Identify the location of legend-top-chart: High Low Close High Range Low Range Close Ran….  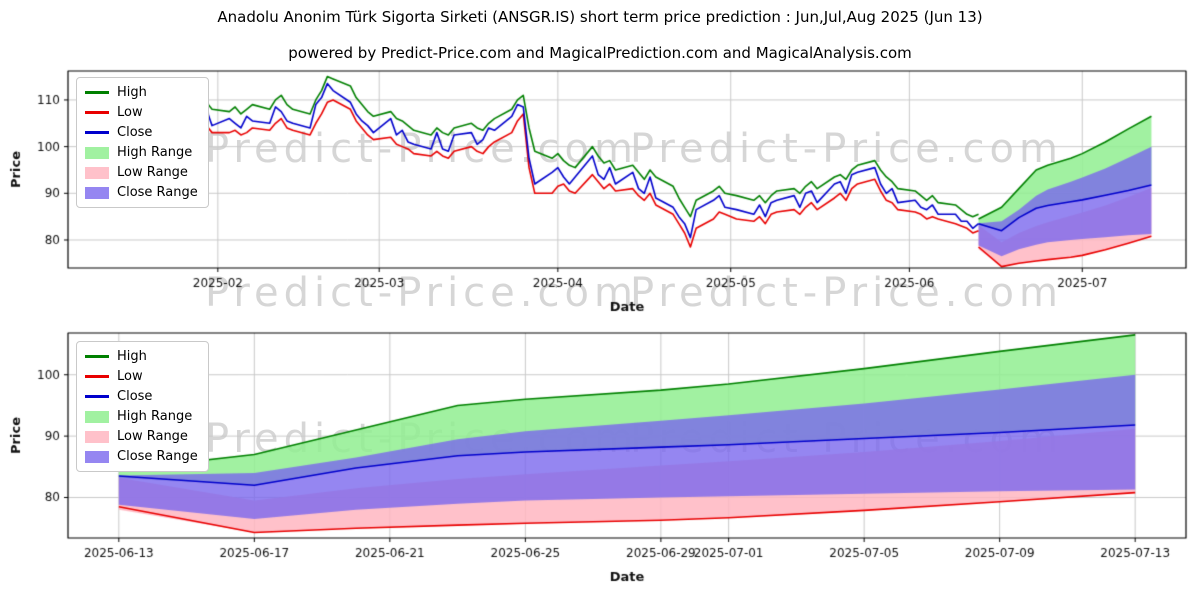
(142, 142).